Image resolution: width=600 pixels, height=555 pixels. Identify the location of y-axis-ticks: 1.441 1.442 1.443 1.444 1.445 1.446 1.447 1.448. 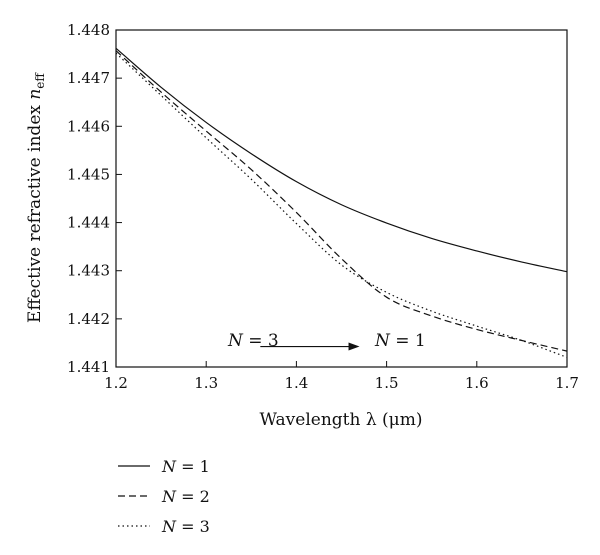
(94, 198).